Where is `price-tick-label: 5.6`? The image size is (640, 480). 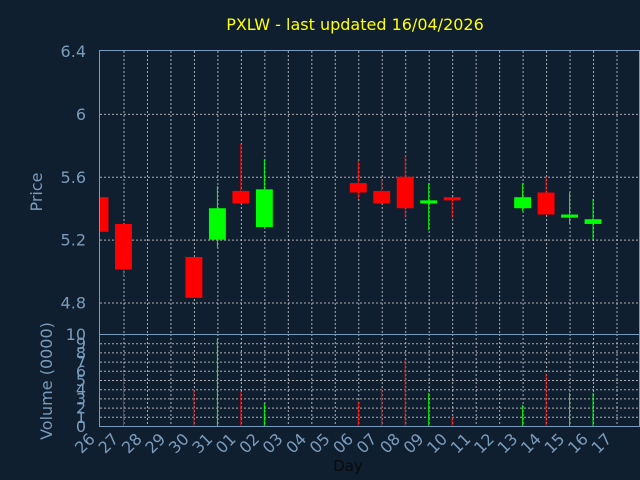
price-tick-label: 5.6 is located at coordinates (73, 177).